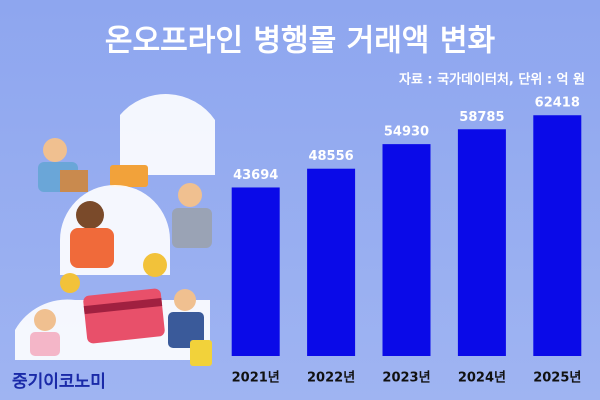  What do you see at coordinates (256, 378) in the screenshot?
I see `x-tick-label: 2021년` at bounding box center [256, 378].